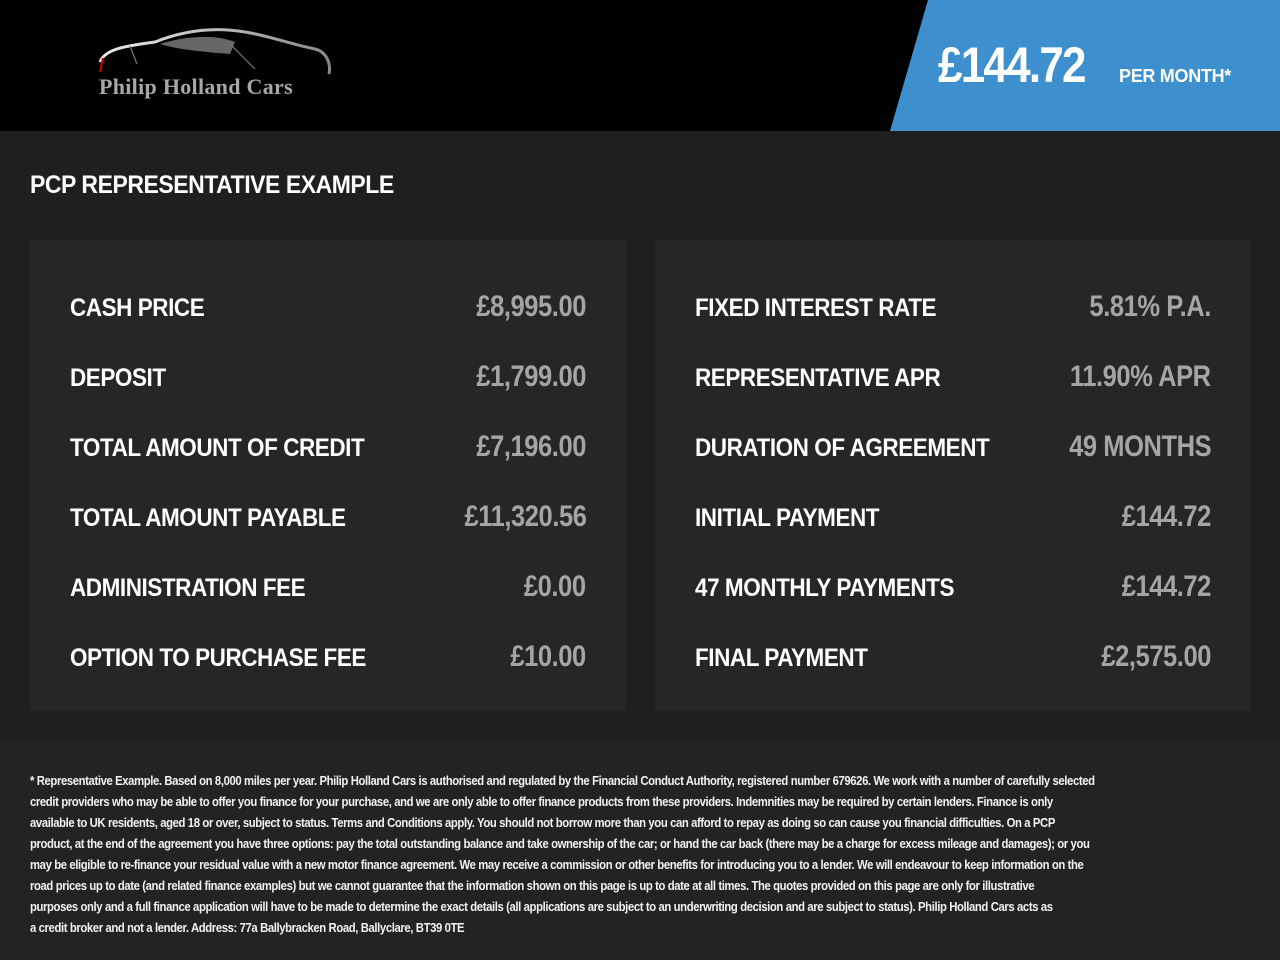 Image resolution: width=1280 pixels, height=960 pixels. Describe the element at coordinates (640, 65) in the screenshot. I see `header: Philip Holland Cars £144.72 PER MONTH*` at that location.